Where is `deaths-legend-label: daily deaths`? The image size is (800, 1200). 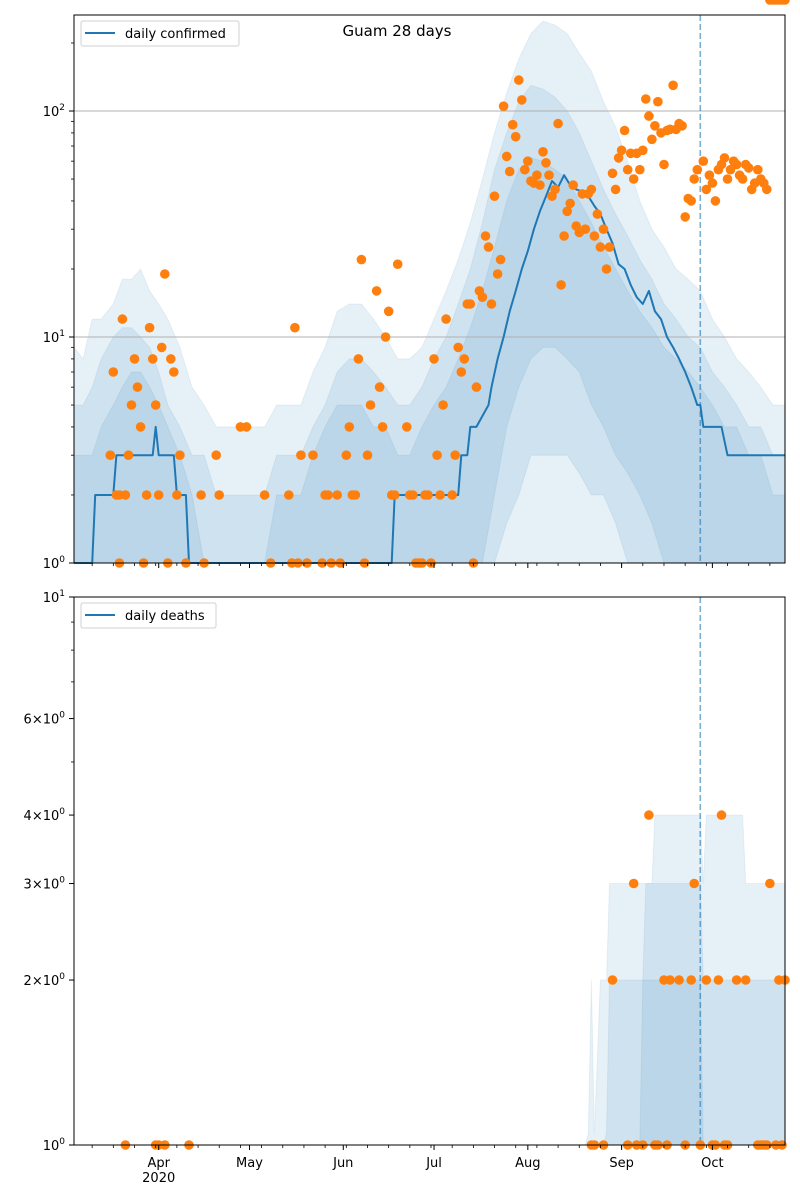 deaths-legend-label: daily deaths is located at coordinates (165, 616).